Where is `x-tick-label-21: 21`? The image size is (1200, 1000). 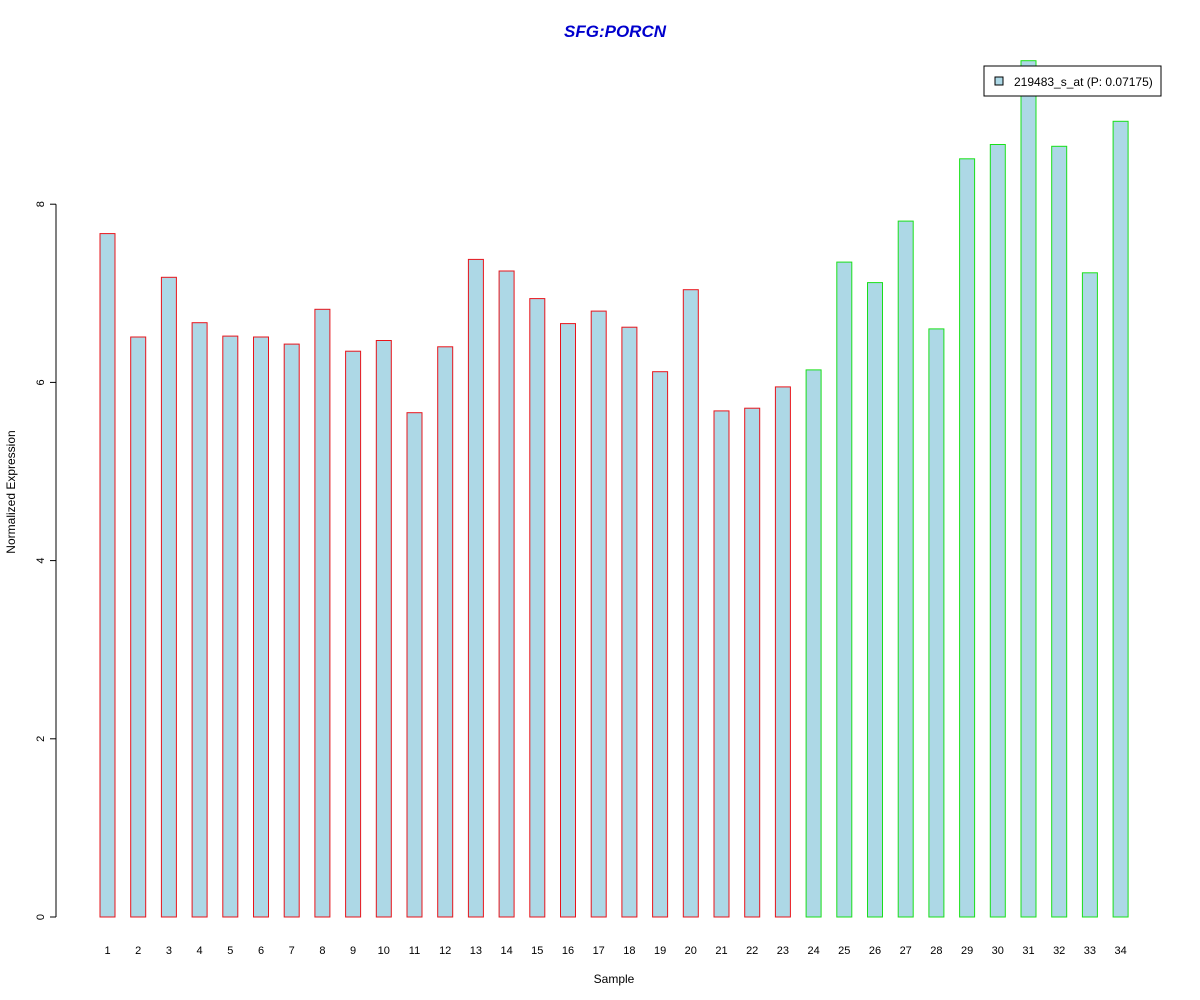 x-tick-label-21: 21 is located at coordinates (721, 951).